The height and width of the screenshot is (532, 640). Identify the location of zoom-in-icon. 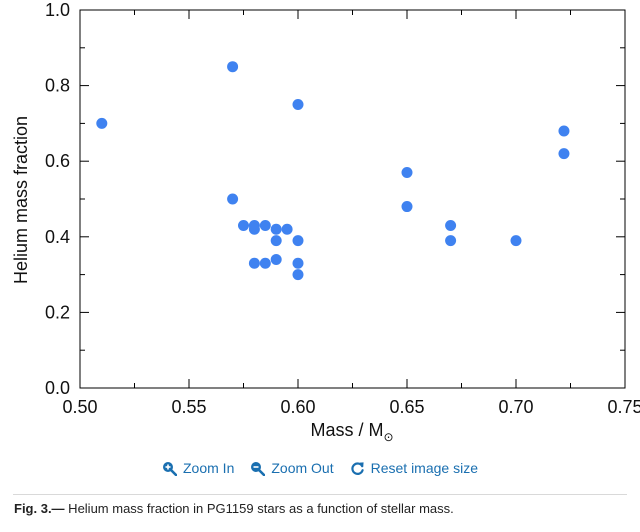
(170, 468).